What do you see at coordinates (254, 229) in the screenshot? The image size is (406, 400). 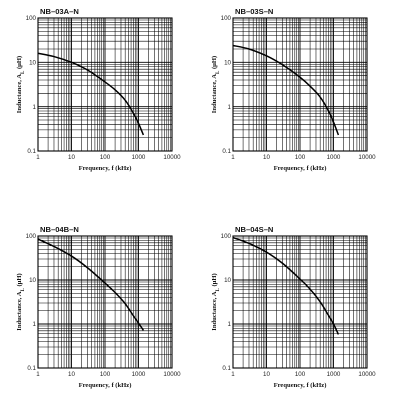 I see `chart-title: NB–04S–N` at bounding box center [254, 229].